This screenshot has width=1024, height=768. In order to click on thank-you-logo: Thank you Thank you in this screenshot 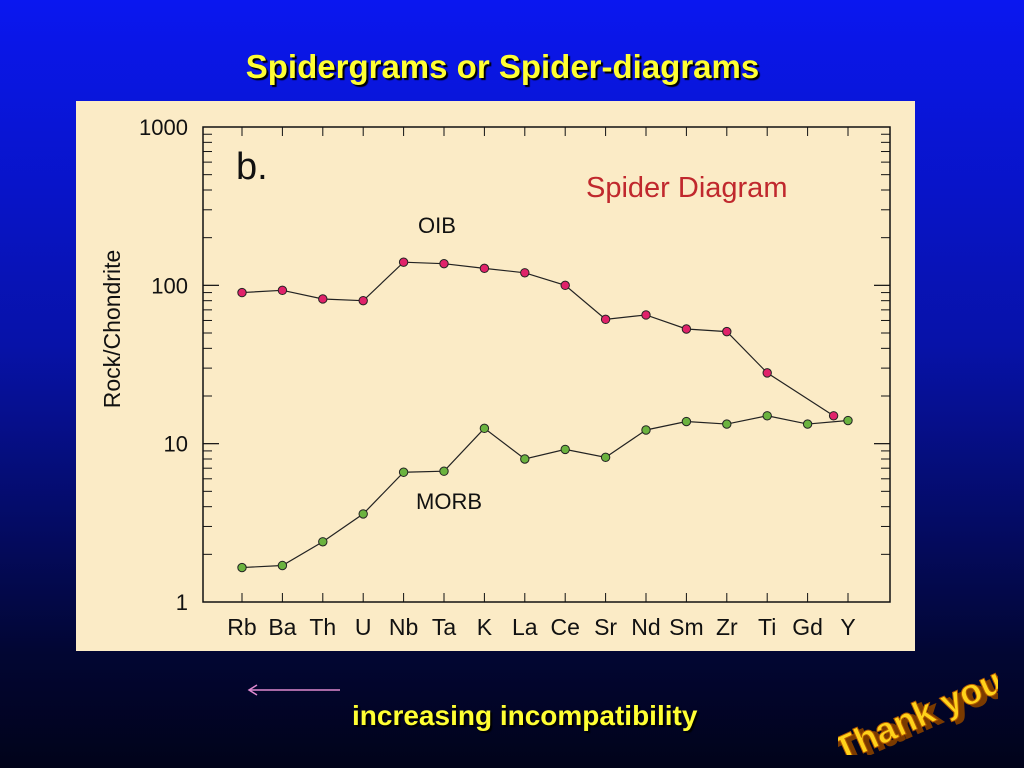, I will do `click(918, 710)`.